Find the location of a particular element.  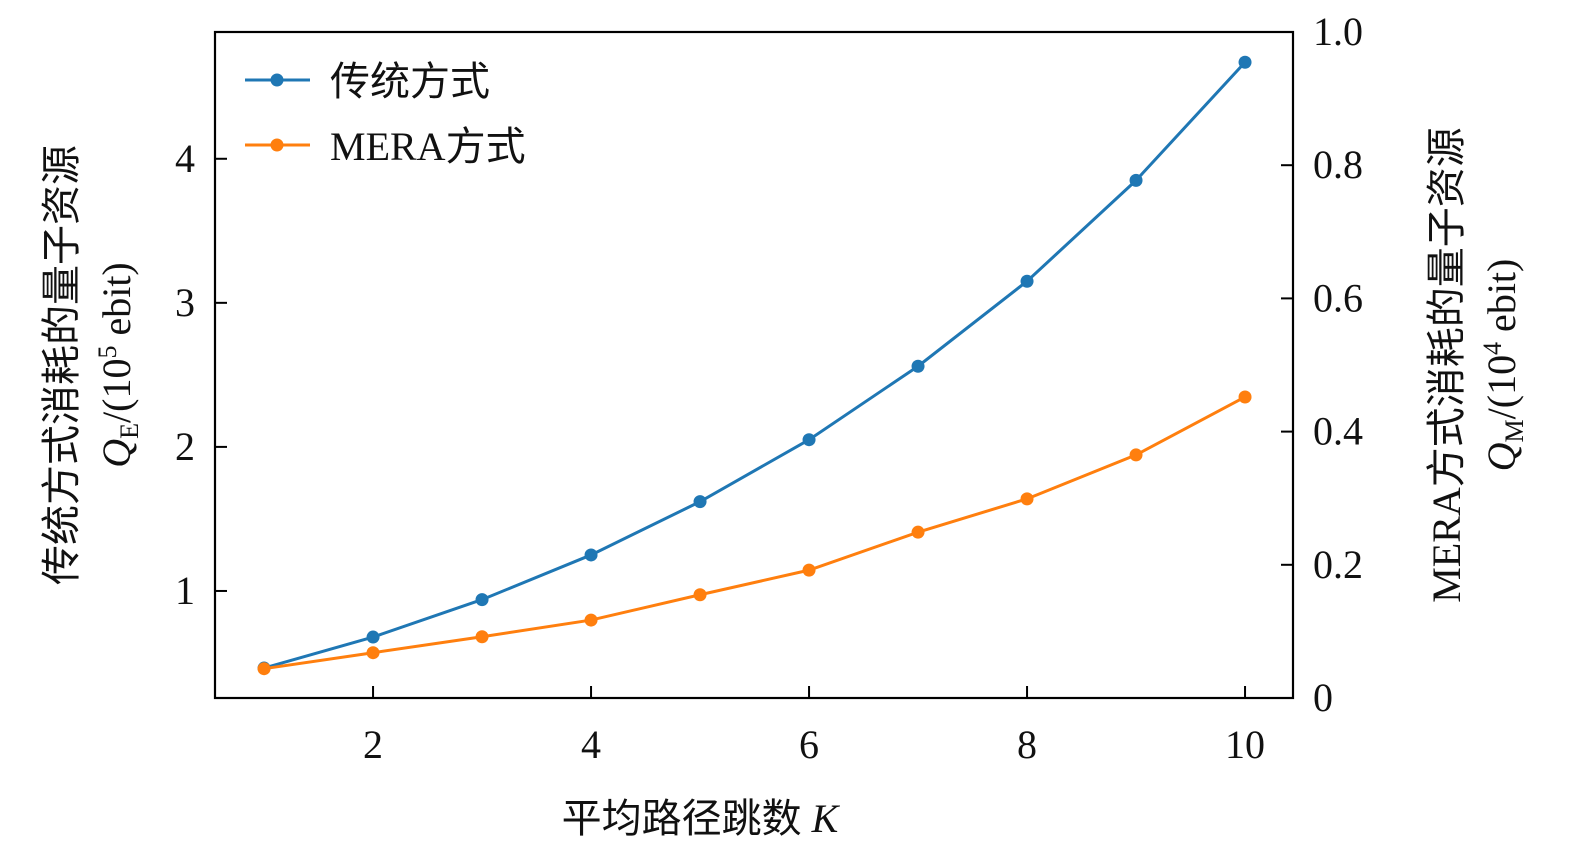

left-y-label-line1: 传统方式消耗的量子资源 is located at coordinates (61, 365).